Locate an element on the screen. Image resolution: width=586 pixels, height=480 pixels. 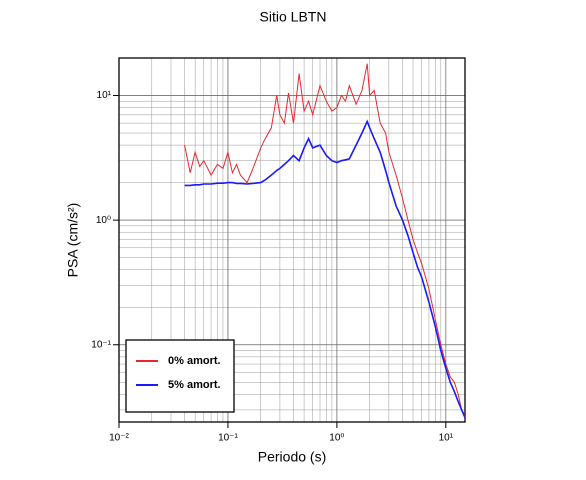
y-tick-label: 10⁻¹ is located at coordinates (101, 344).